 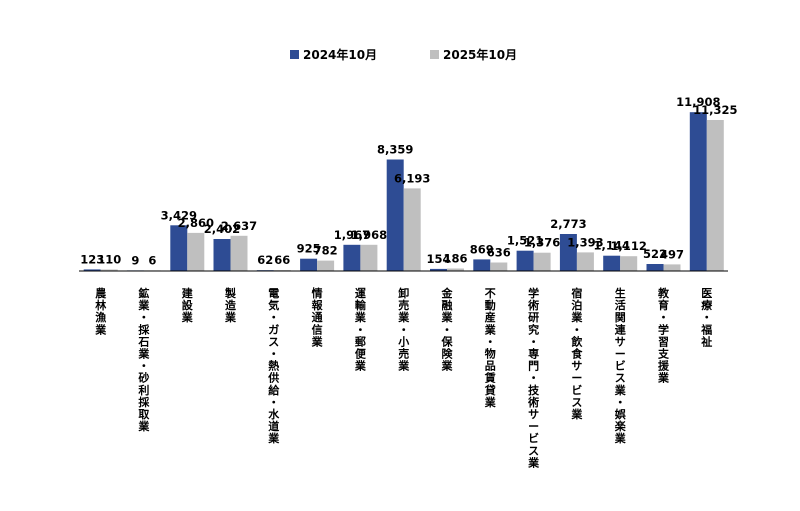 What do you see at coordinates (412, 178) in the screenshot?
I see `value-label-2025-7: 6,193` at bounding box center [412, 178].